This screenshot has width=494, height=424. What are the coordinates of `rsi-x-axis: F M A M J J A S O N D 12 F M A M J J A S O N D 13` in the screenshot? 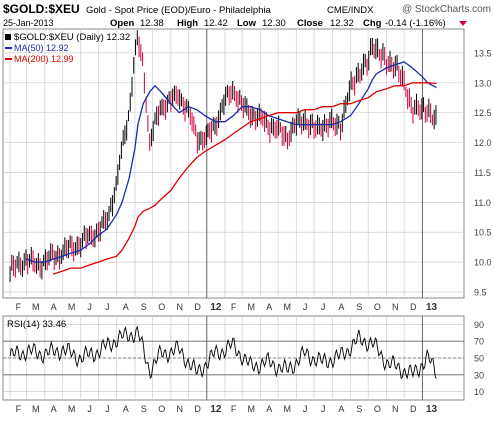 It's located at (227, 409).